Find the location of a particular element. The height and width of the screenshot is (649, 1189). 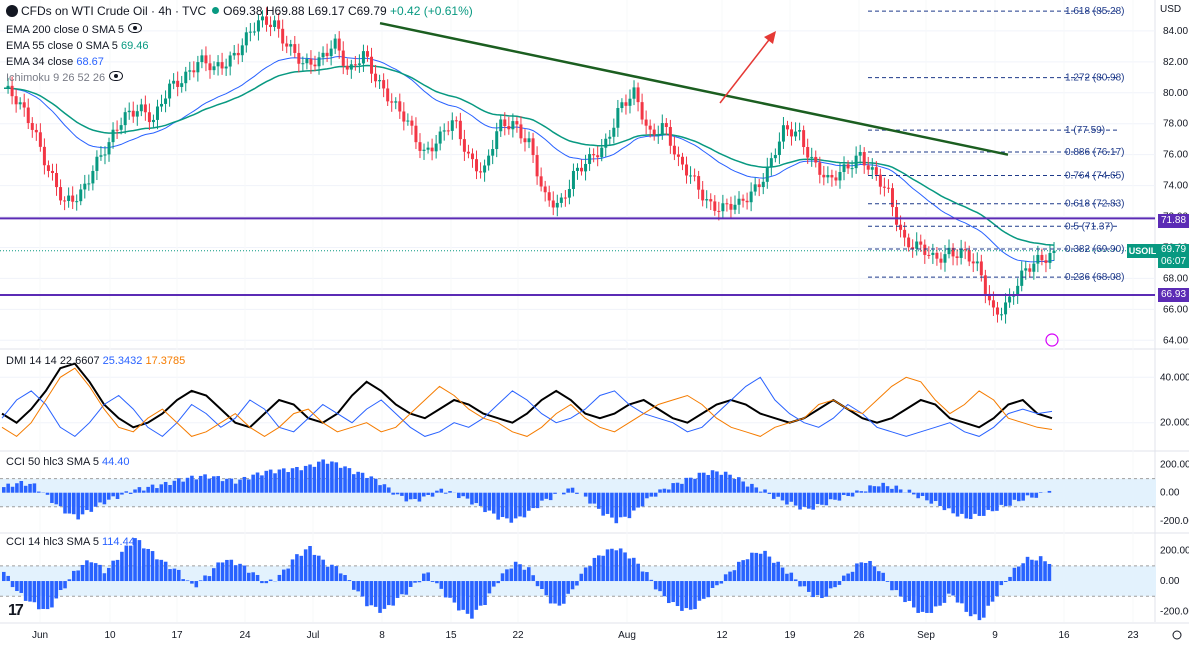

dmi-pane is located at coordinates (527, 400).